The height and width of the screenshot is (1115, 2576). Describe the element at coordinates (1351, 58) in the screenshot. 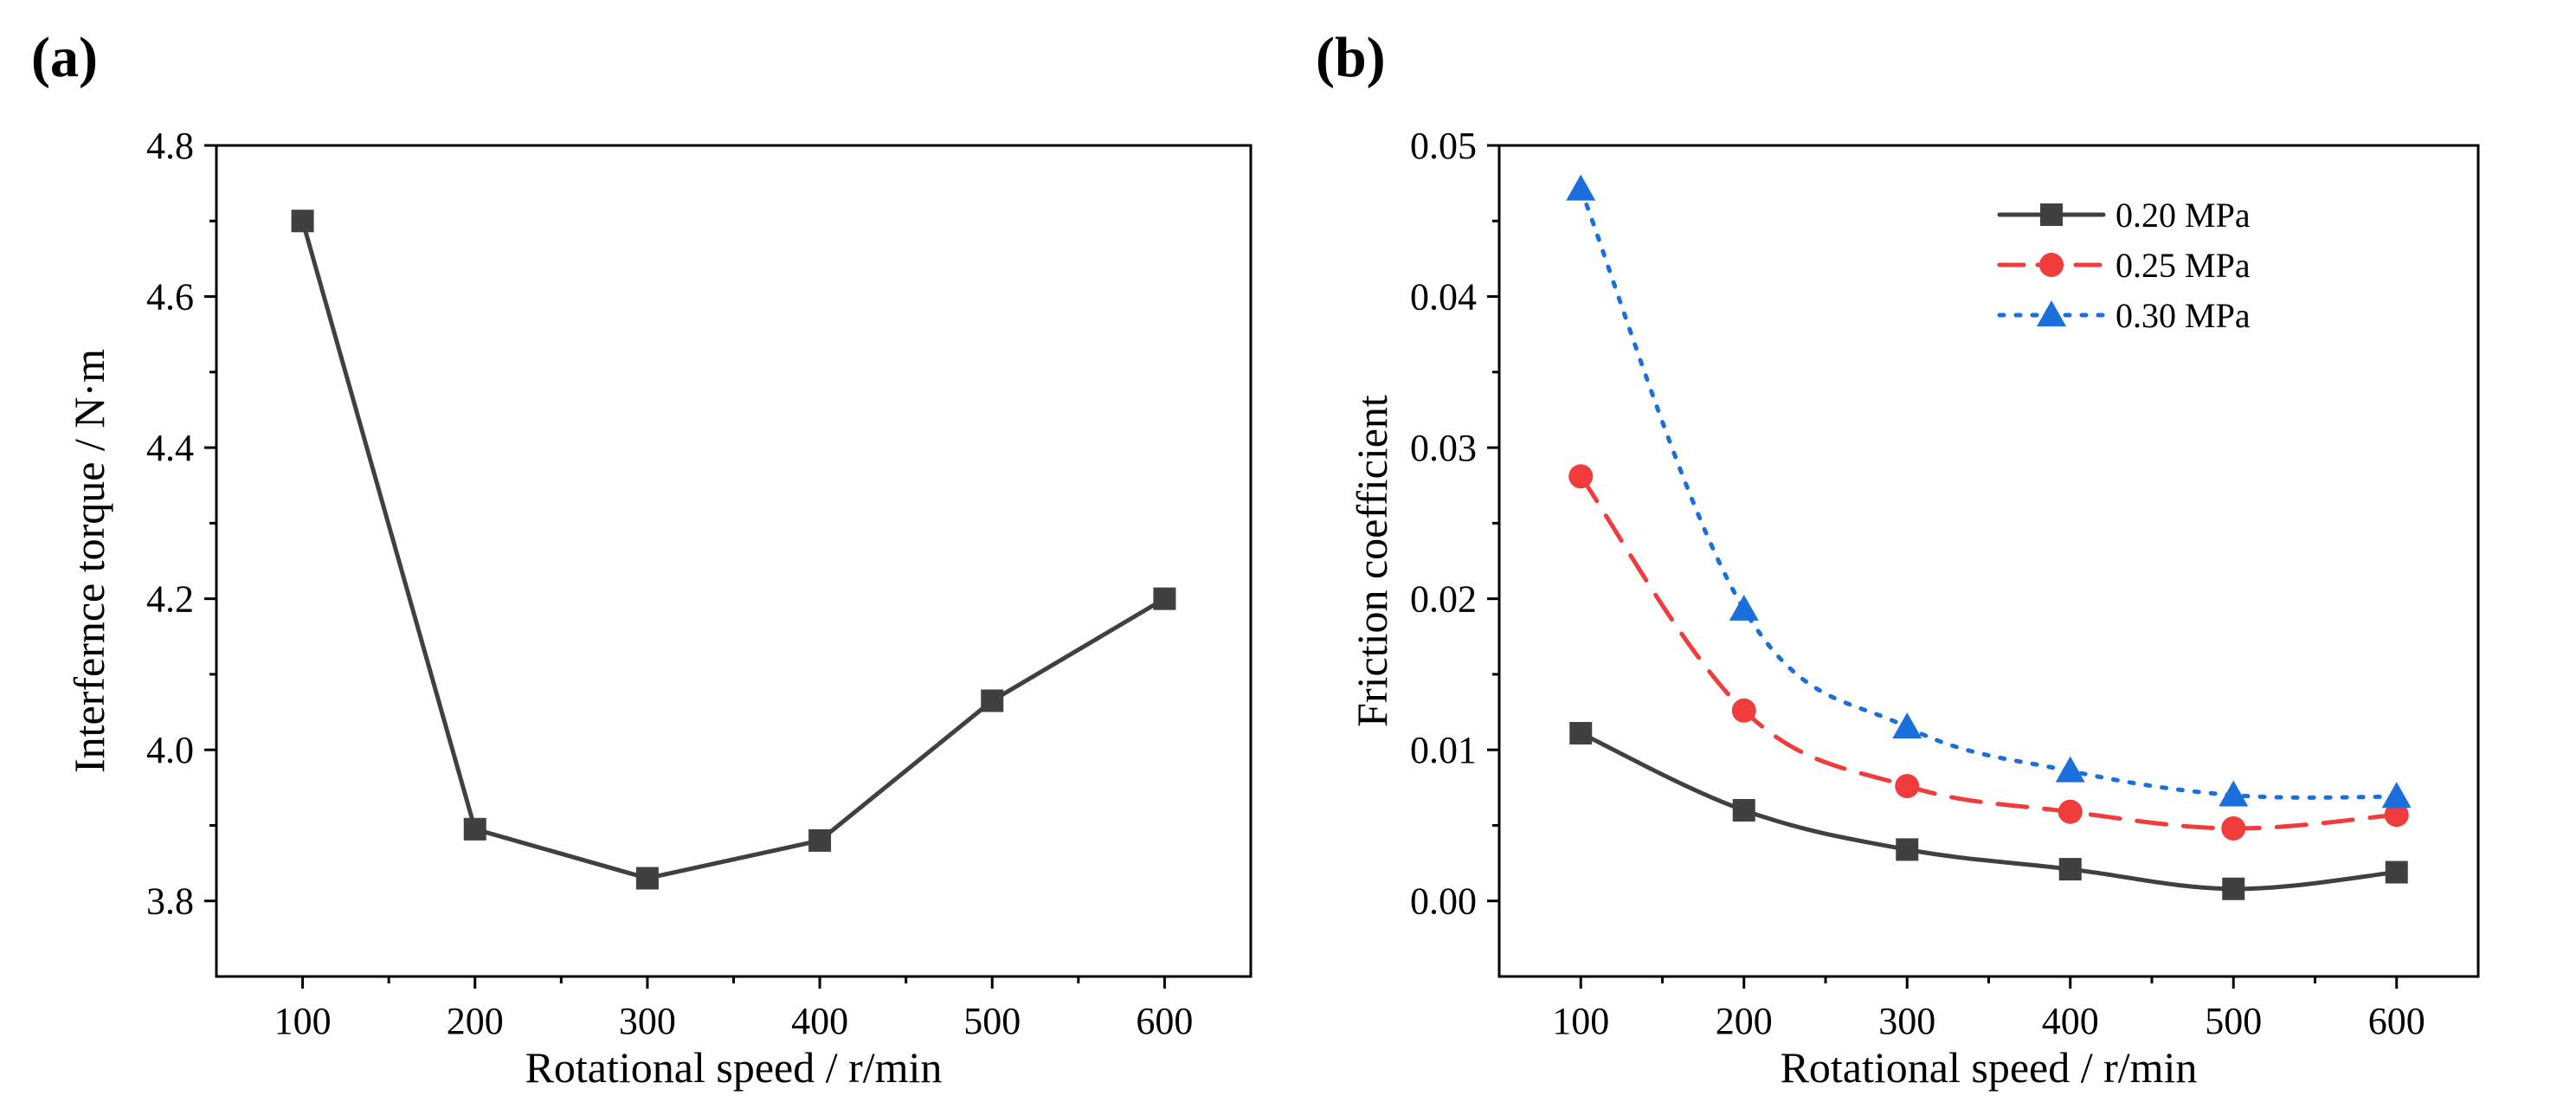

I see `panel-b-label: (b)` at that location.